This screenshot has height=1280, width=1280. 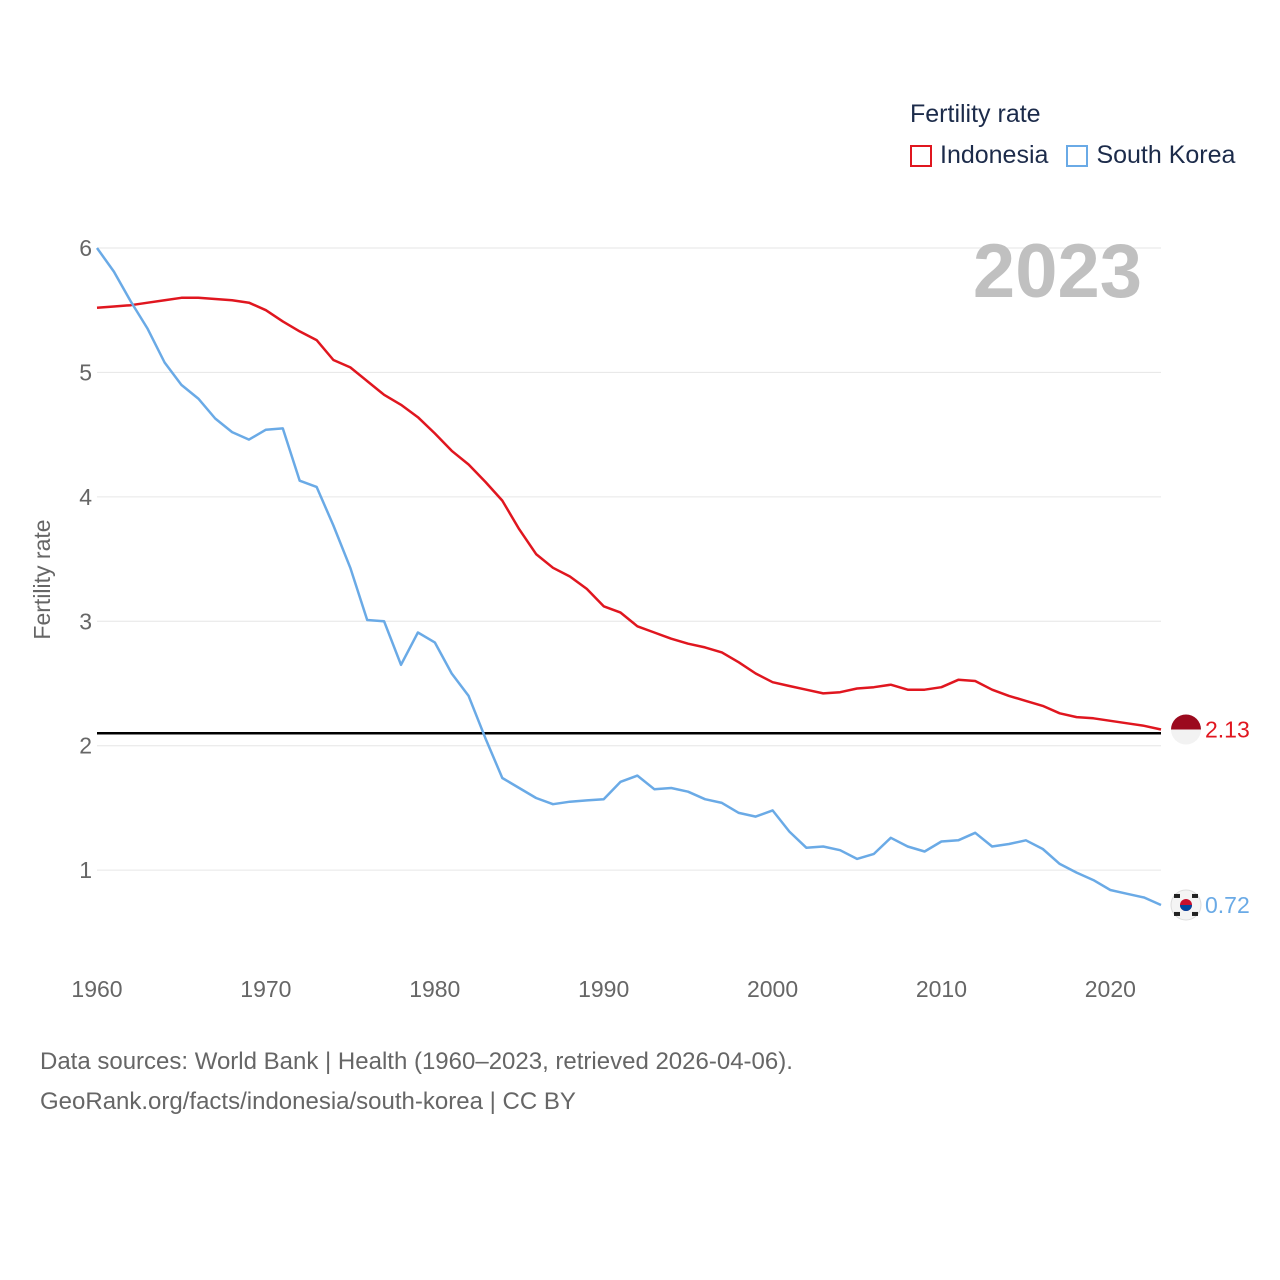 What do you see at coordinates (85, 372) in the screenshot?
I see `y-tick-label-5: 5` at bounding box center [85, 372].